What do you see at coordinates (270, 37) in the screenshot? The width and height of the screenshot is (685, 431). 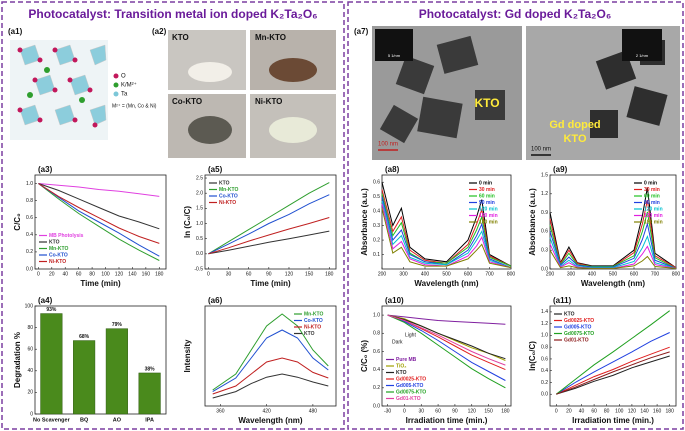 I see `photo-label: Mn-KTO` at bounding box center [270, 37].